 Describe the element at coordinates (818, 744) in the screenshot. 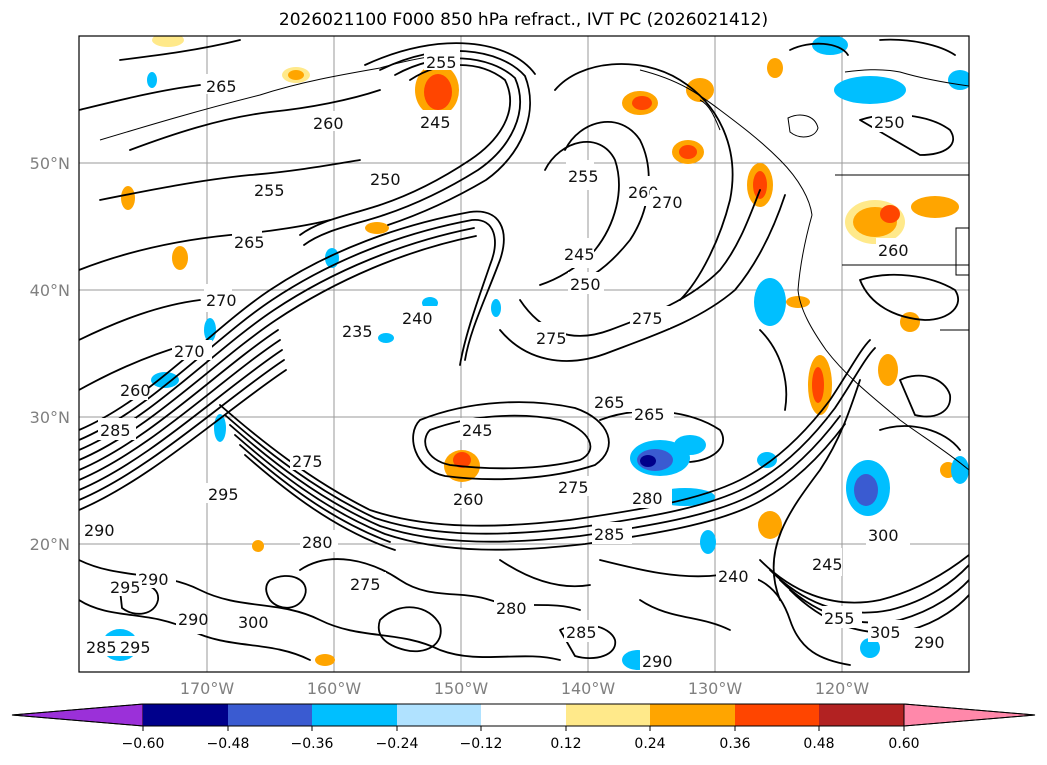

I see `colorbar-tick-label: 0.48` at that location.